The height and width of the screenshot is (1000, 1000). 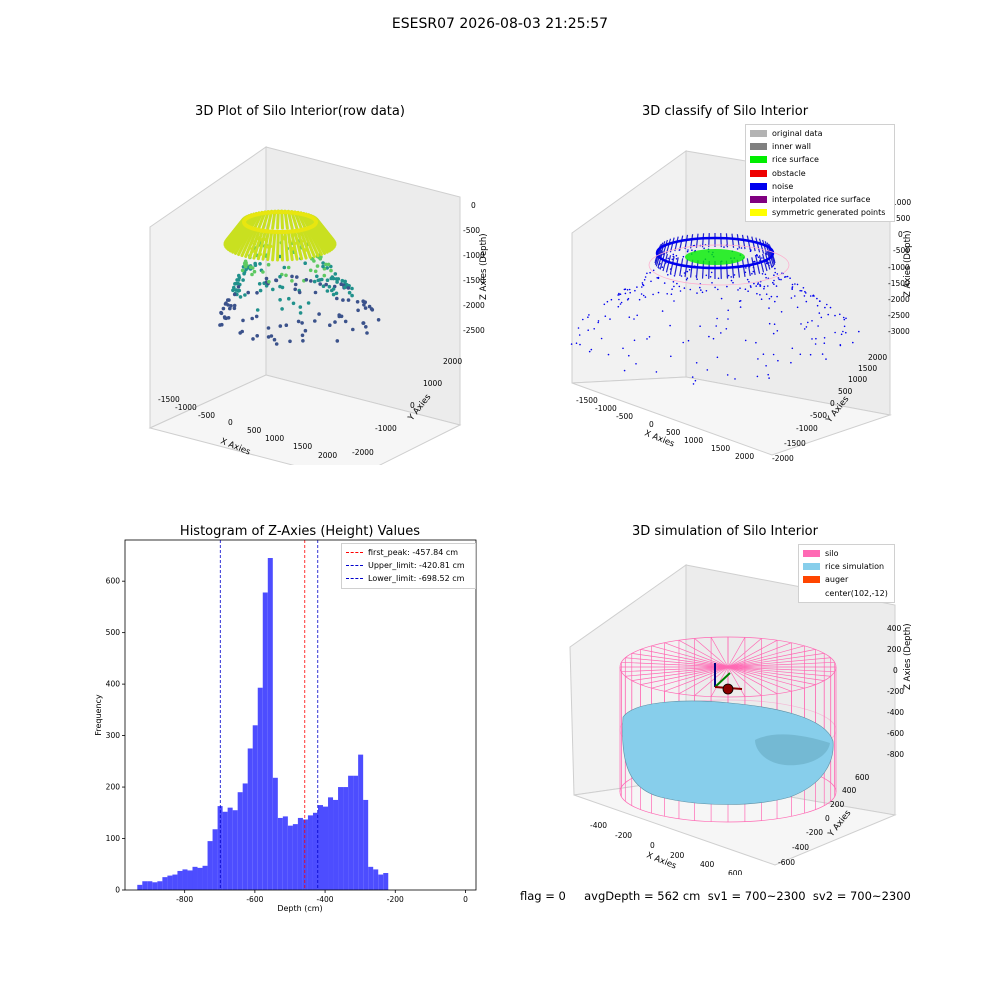 I want to click on legend-label: rice simulation, so click(x=855, y=567).